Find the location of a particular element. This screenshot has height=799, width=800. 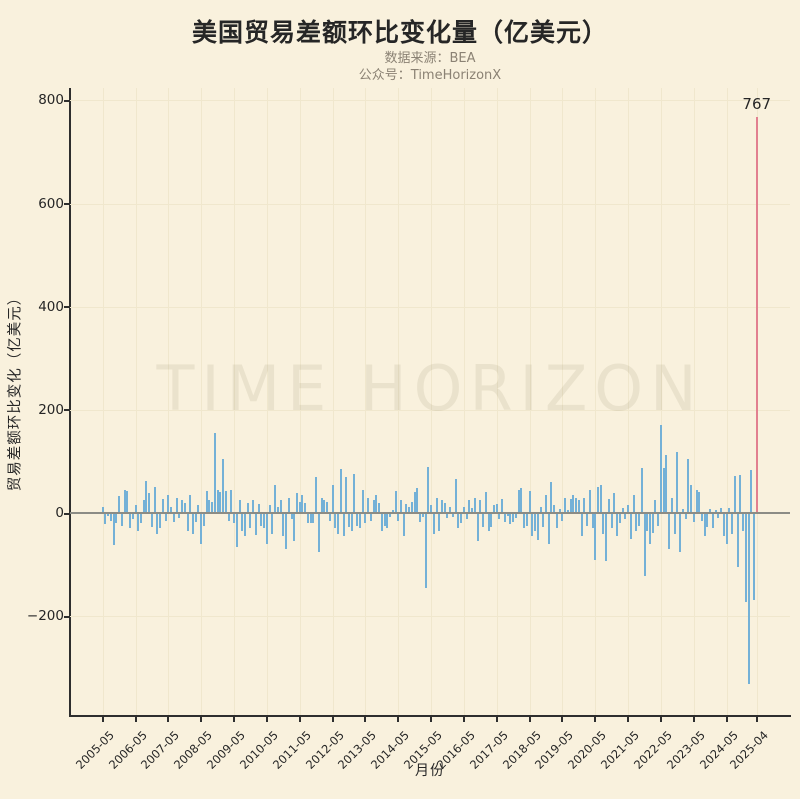

zero-line is located at coordinates (430, 513).